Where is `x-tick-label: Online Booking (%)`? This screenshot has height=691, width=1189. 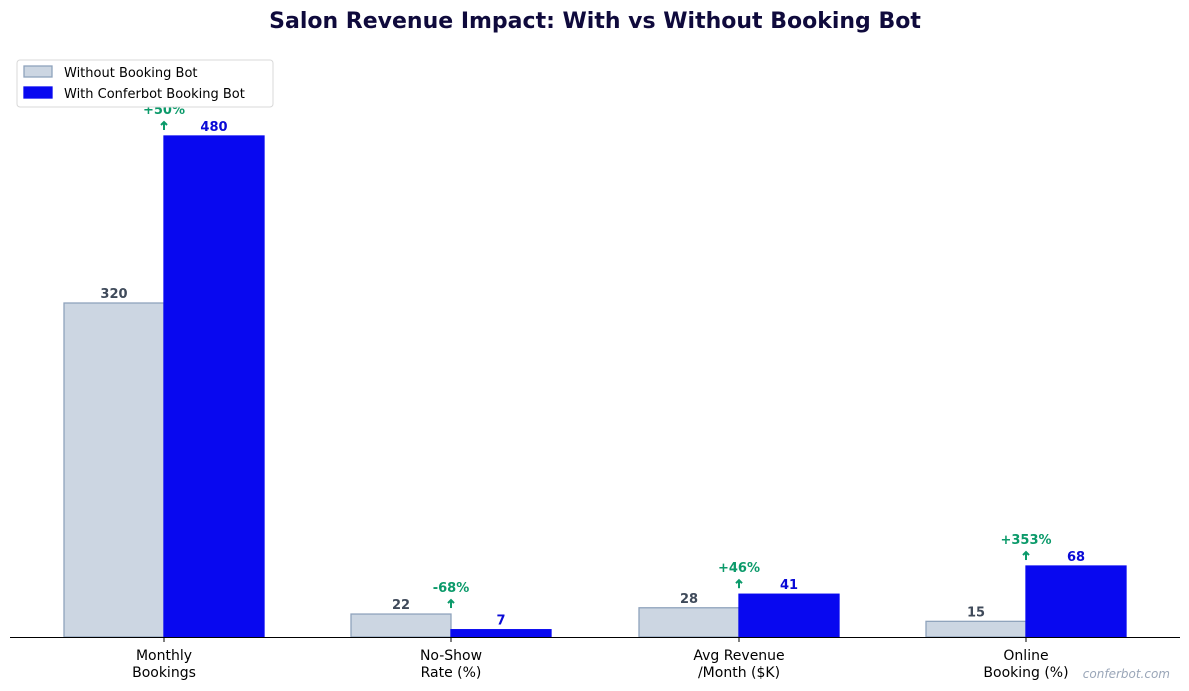 x-tick-label: Online Booking (%) is located at coordinates (1025, 664).